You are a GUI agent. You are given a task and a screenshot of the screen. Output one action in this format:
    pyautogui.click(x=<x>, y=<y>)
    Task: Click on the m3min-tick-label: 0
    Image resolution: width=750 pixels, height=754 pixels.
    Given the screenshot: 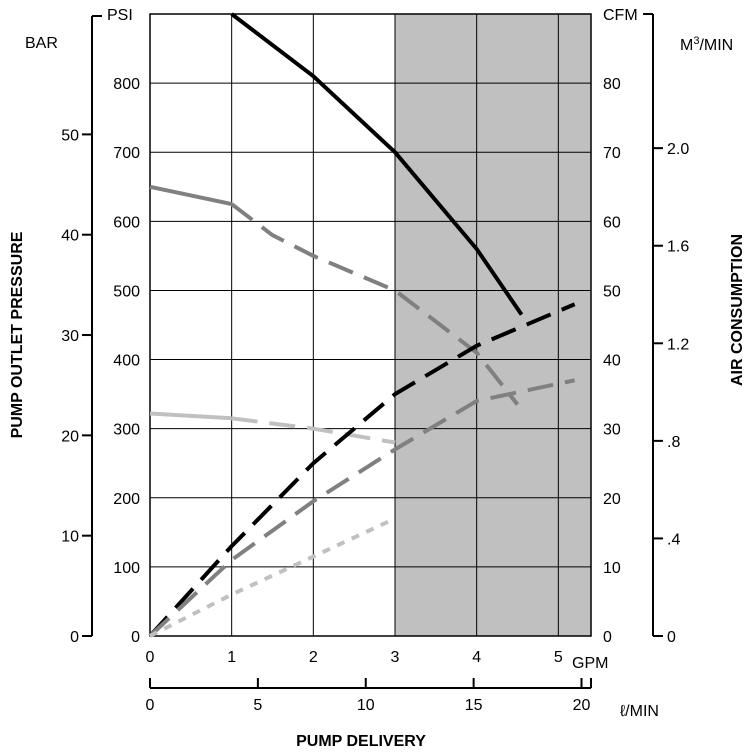 What is the action you would take?
    pyautogui.click(x=671, y=637)
    